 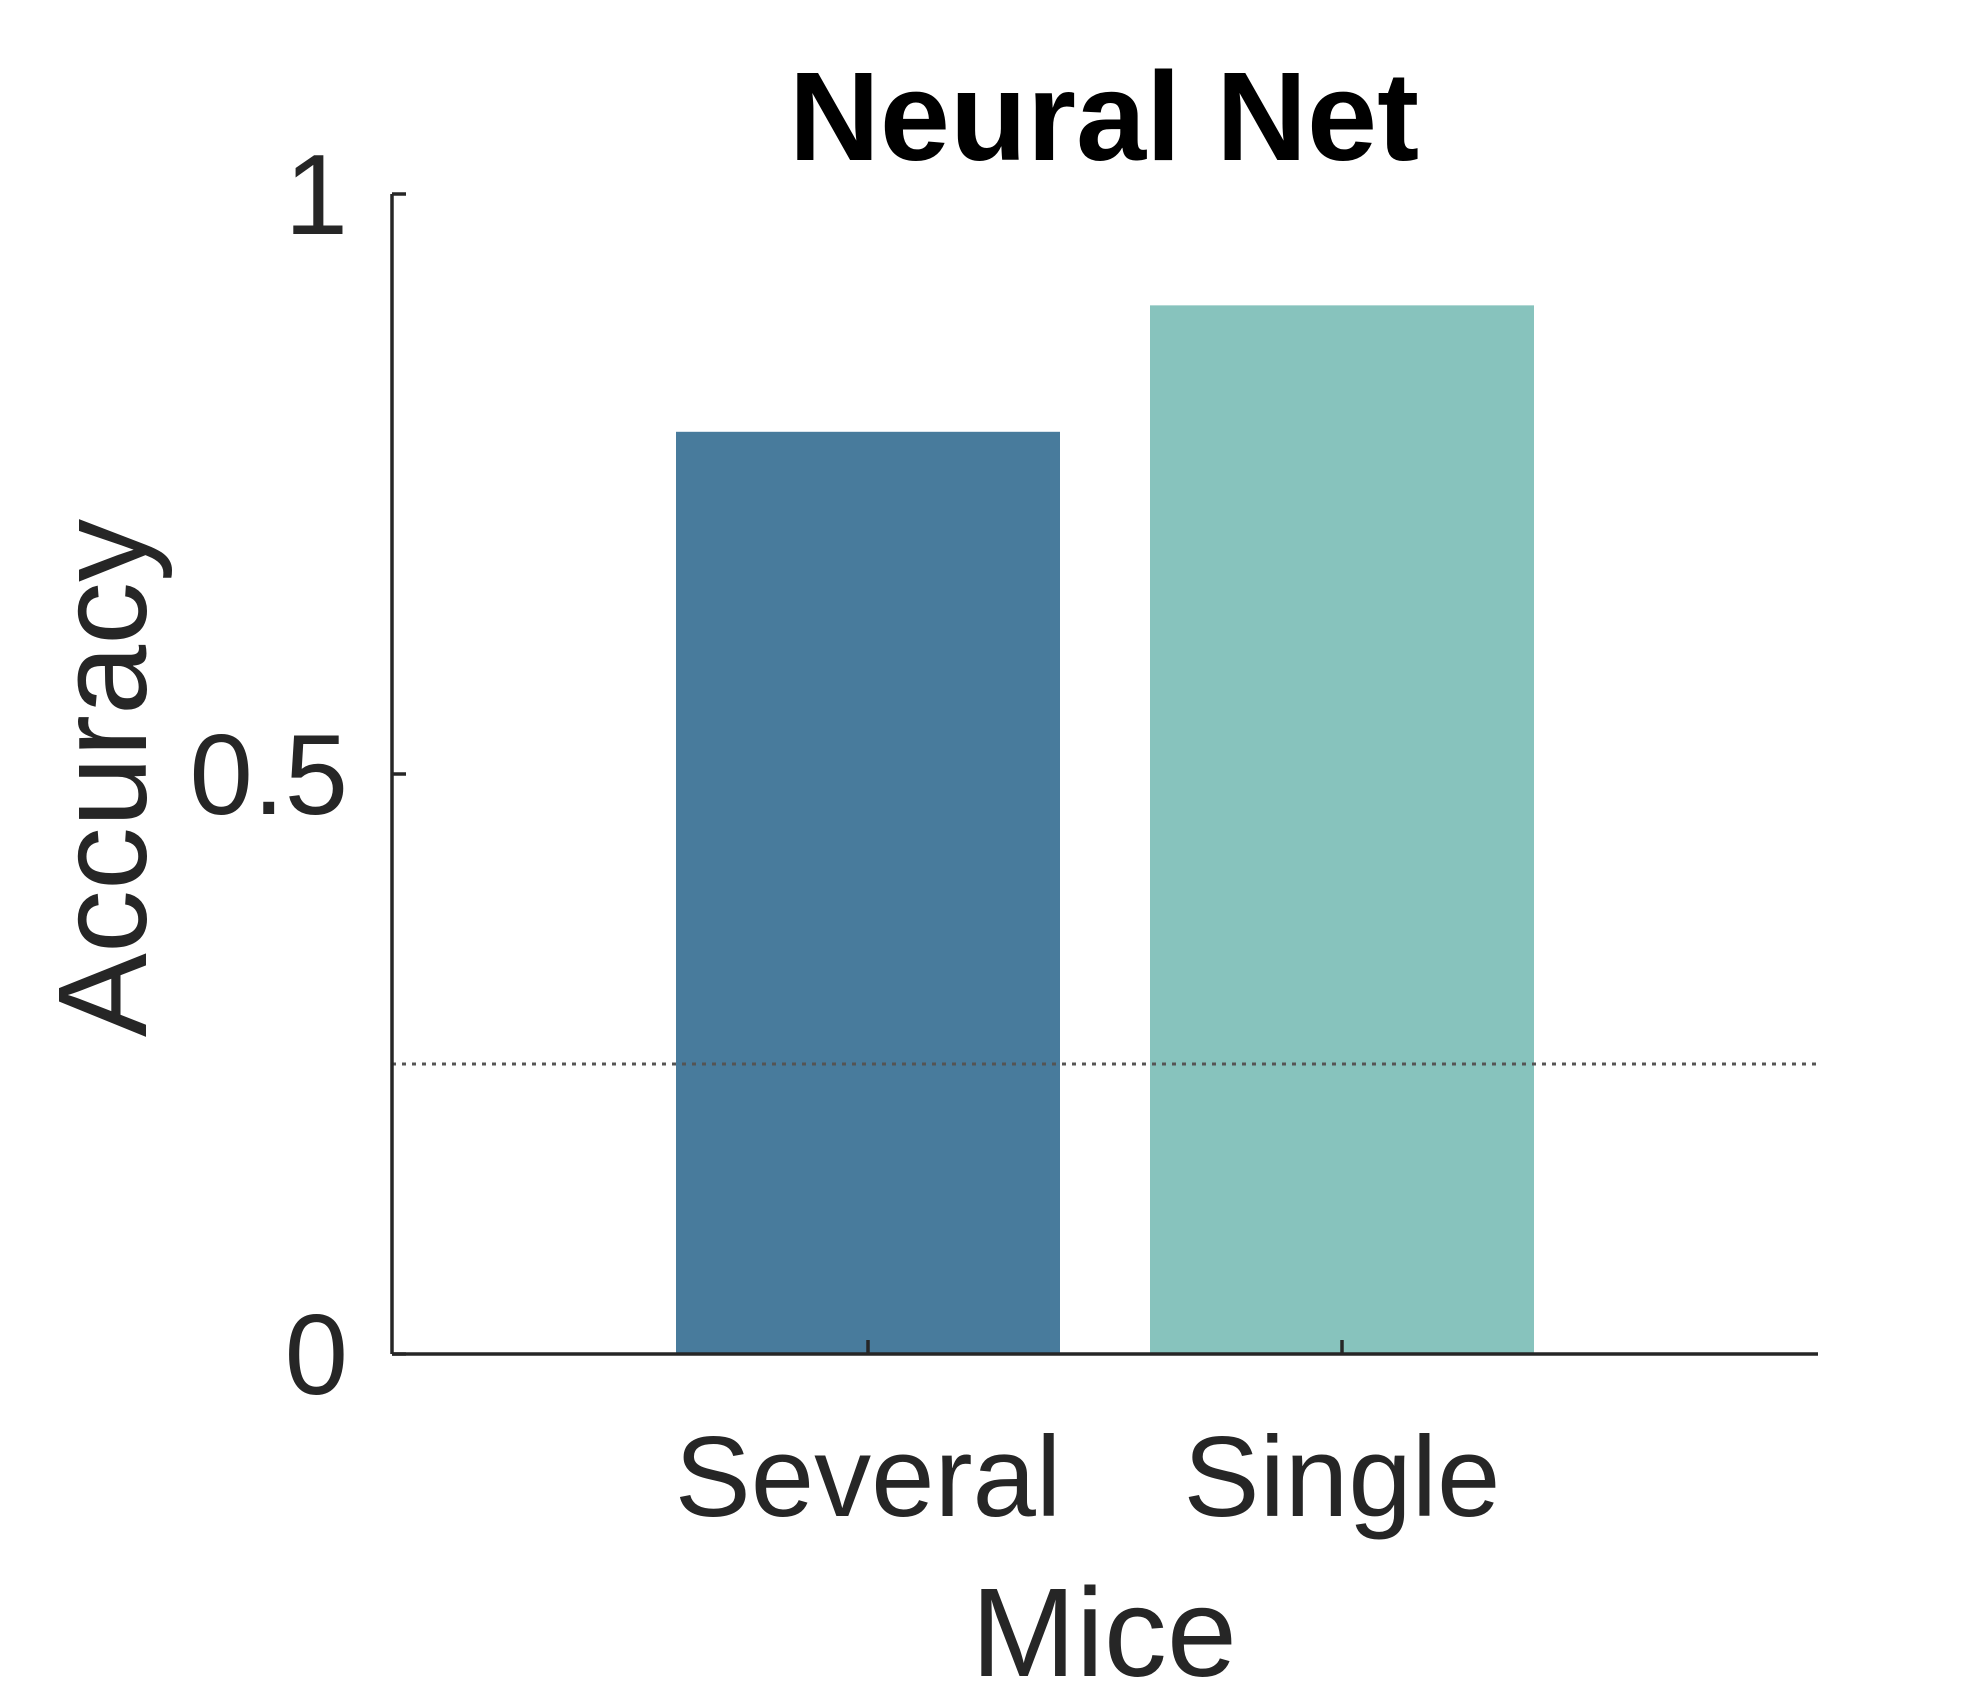 I want to click on y-tick-label: 0, so click(x=316, y=1355).